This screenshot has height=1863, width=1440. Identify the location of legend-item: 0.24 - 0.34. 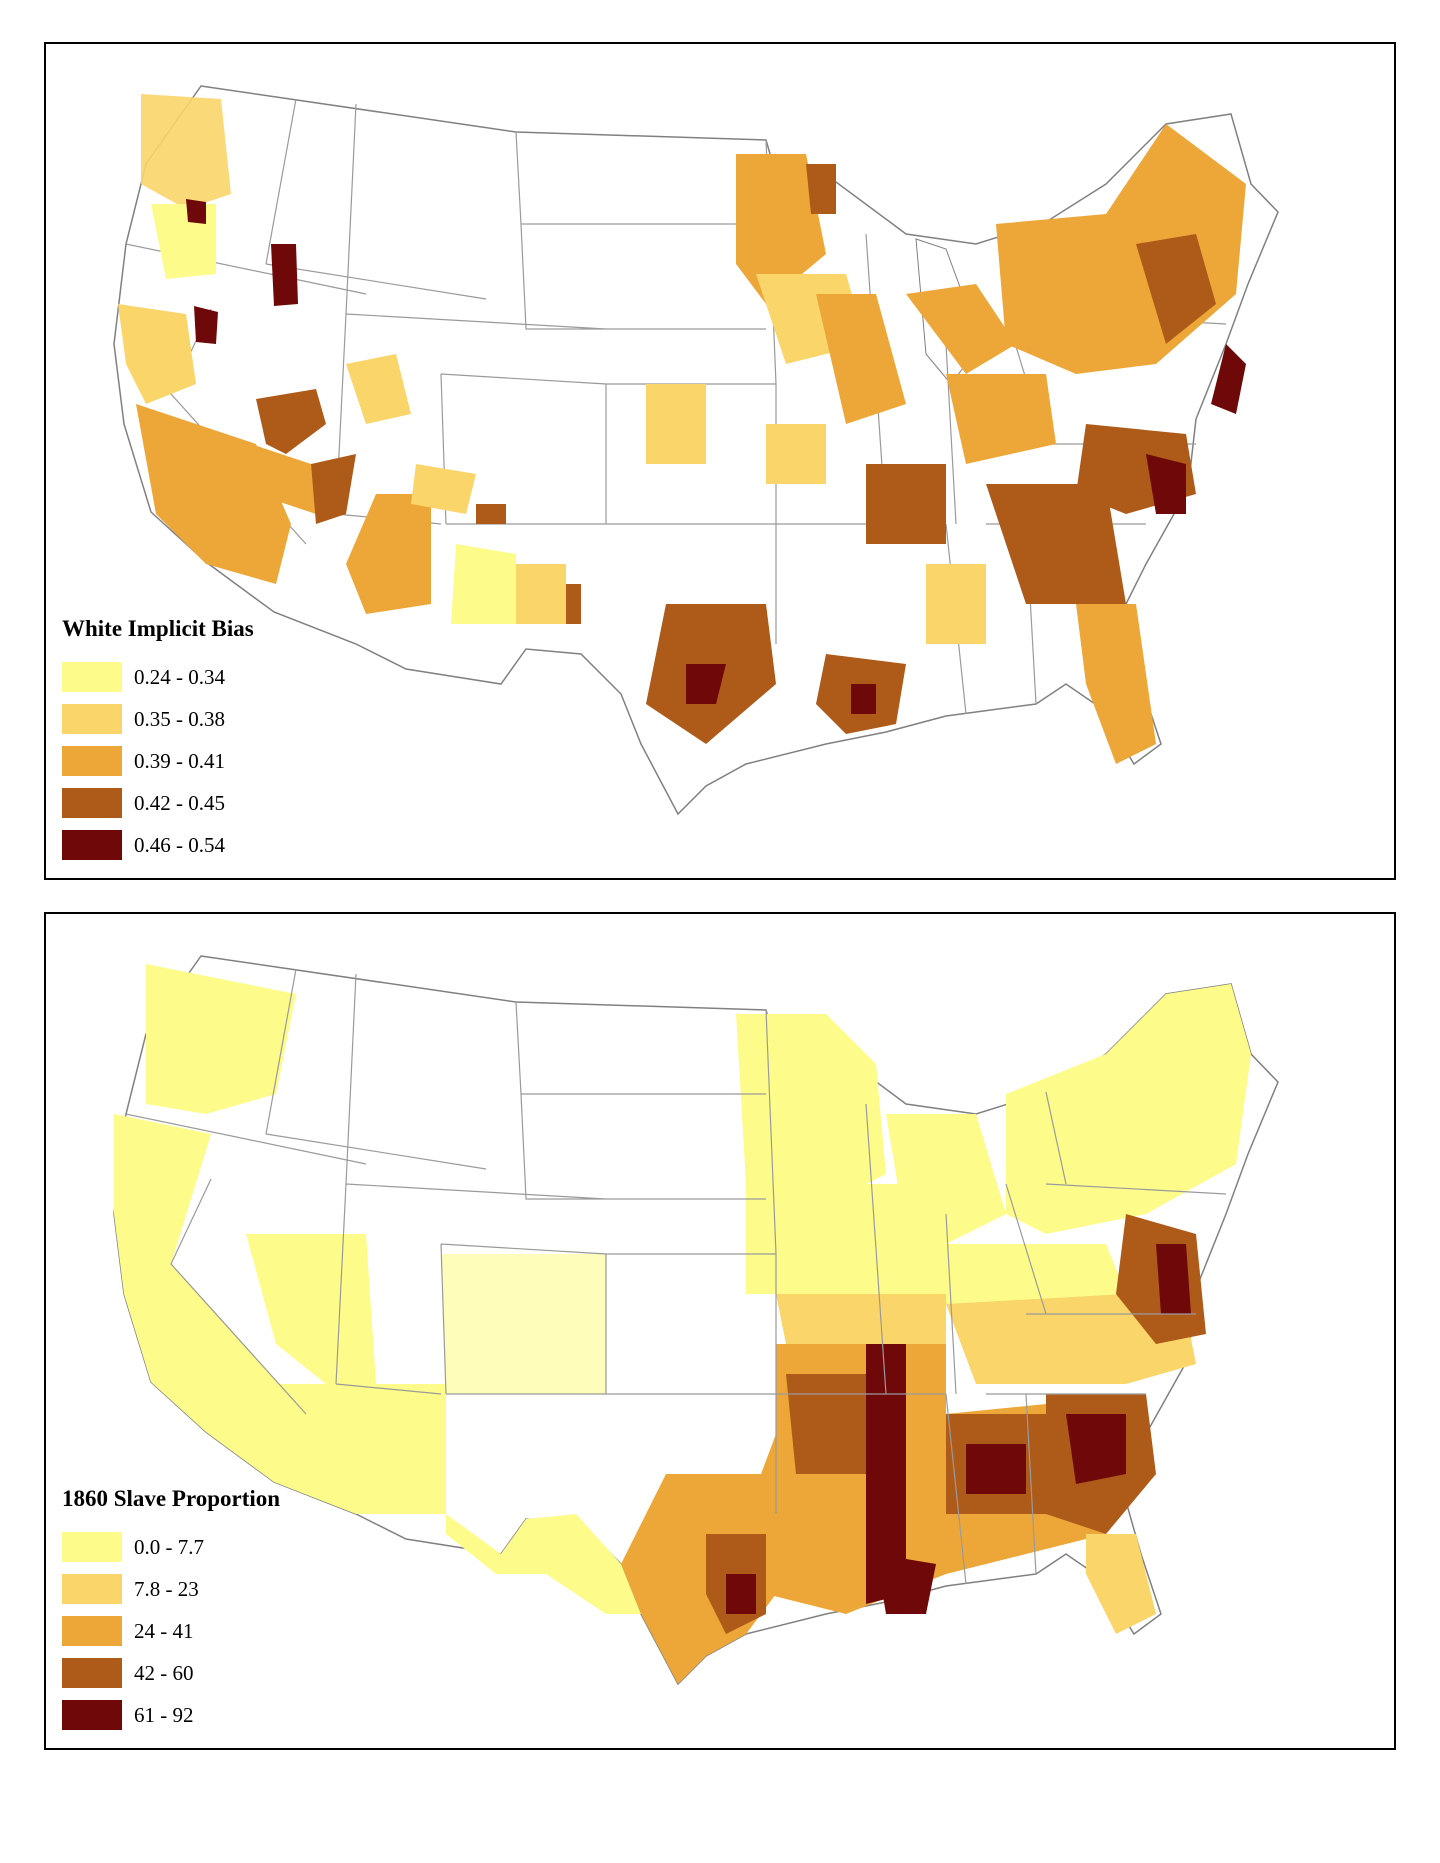
(158, 677).